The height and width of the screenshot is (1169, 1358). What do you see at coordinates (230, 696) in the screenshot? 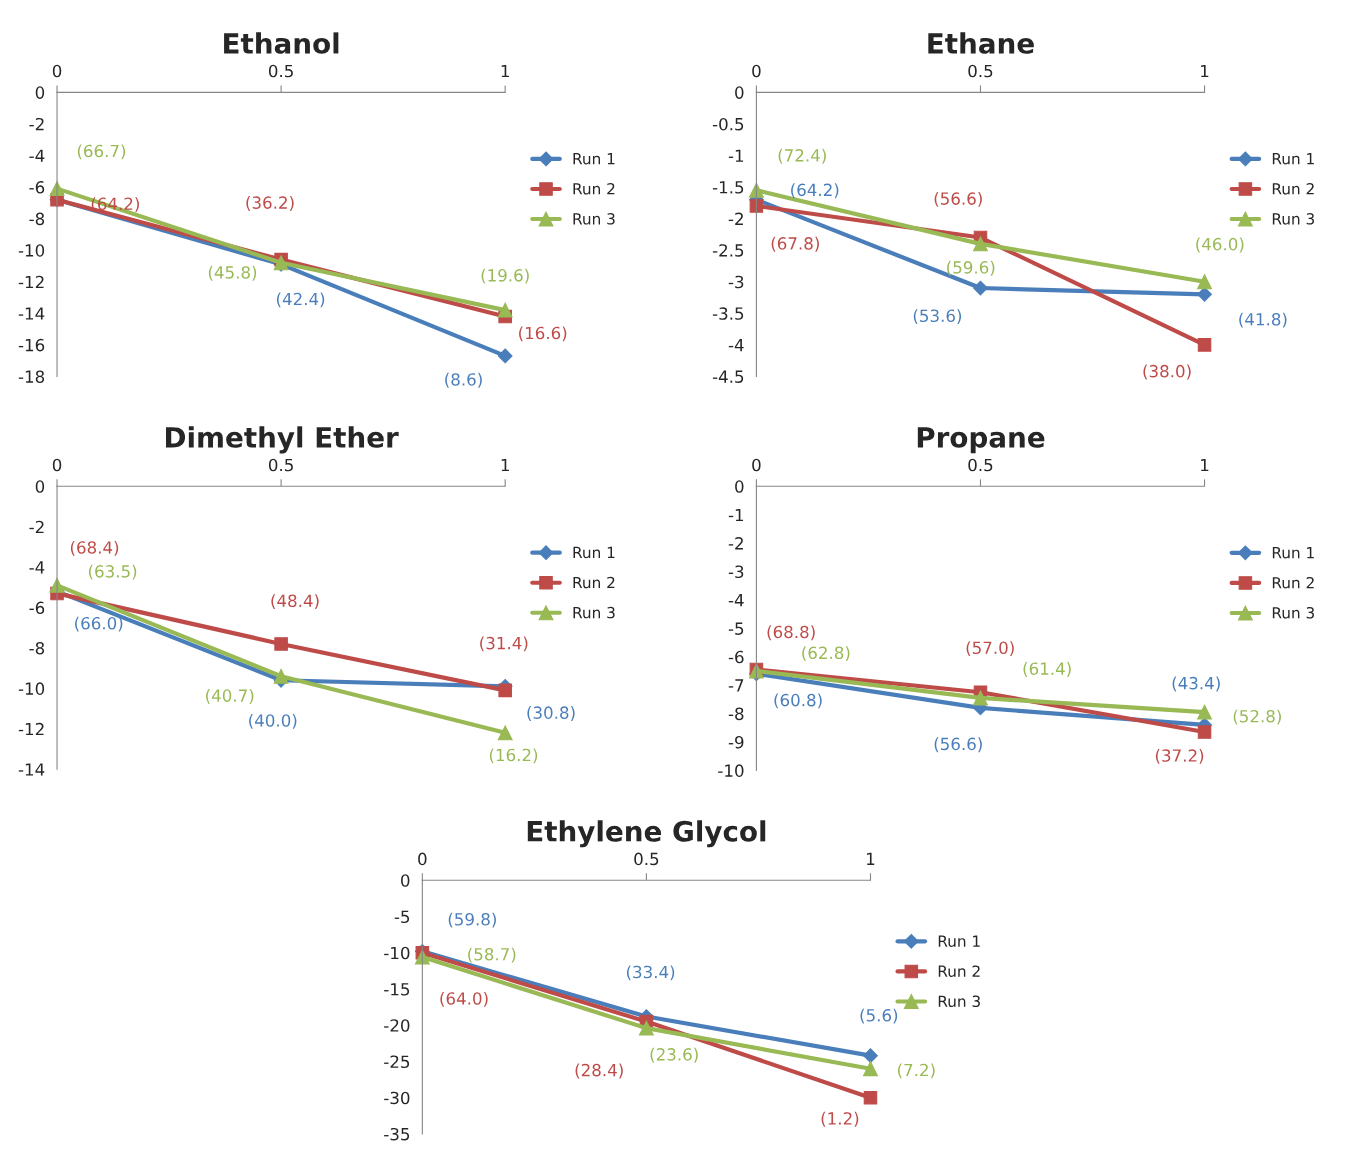
I see `annotation: (40.7)` at bounding box center [230, 696].